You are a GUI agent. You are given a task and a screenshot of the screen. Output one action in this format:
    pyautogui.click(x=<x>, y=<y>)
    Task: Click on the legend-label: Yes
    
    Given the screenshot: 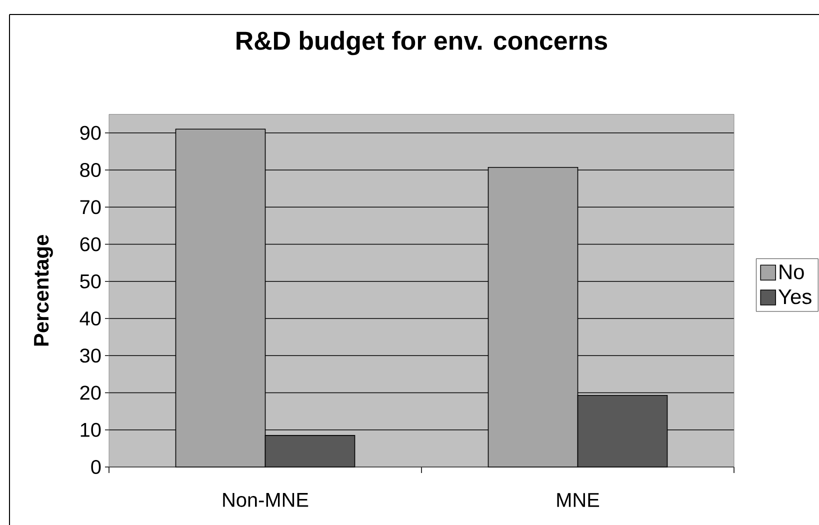 What is the action you would take?
    pyautogui.click(x=795, y=297)
    